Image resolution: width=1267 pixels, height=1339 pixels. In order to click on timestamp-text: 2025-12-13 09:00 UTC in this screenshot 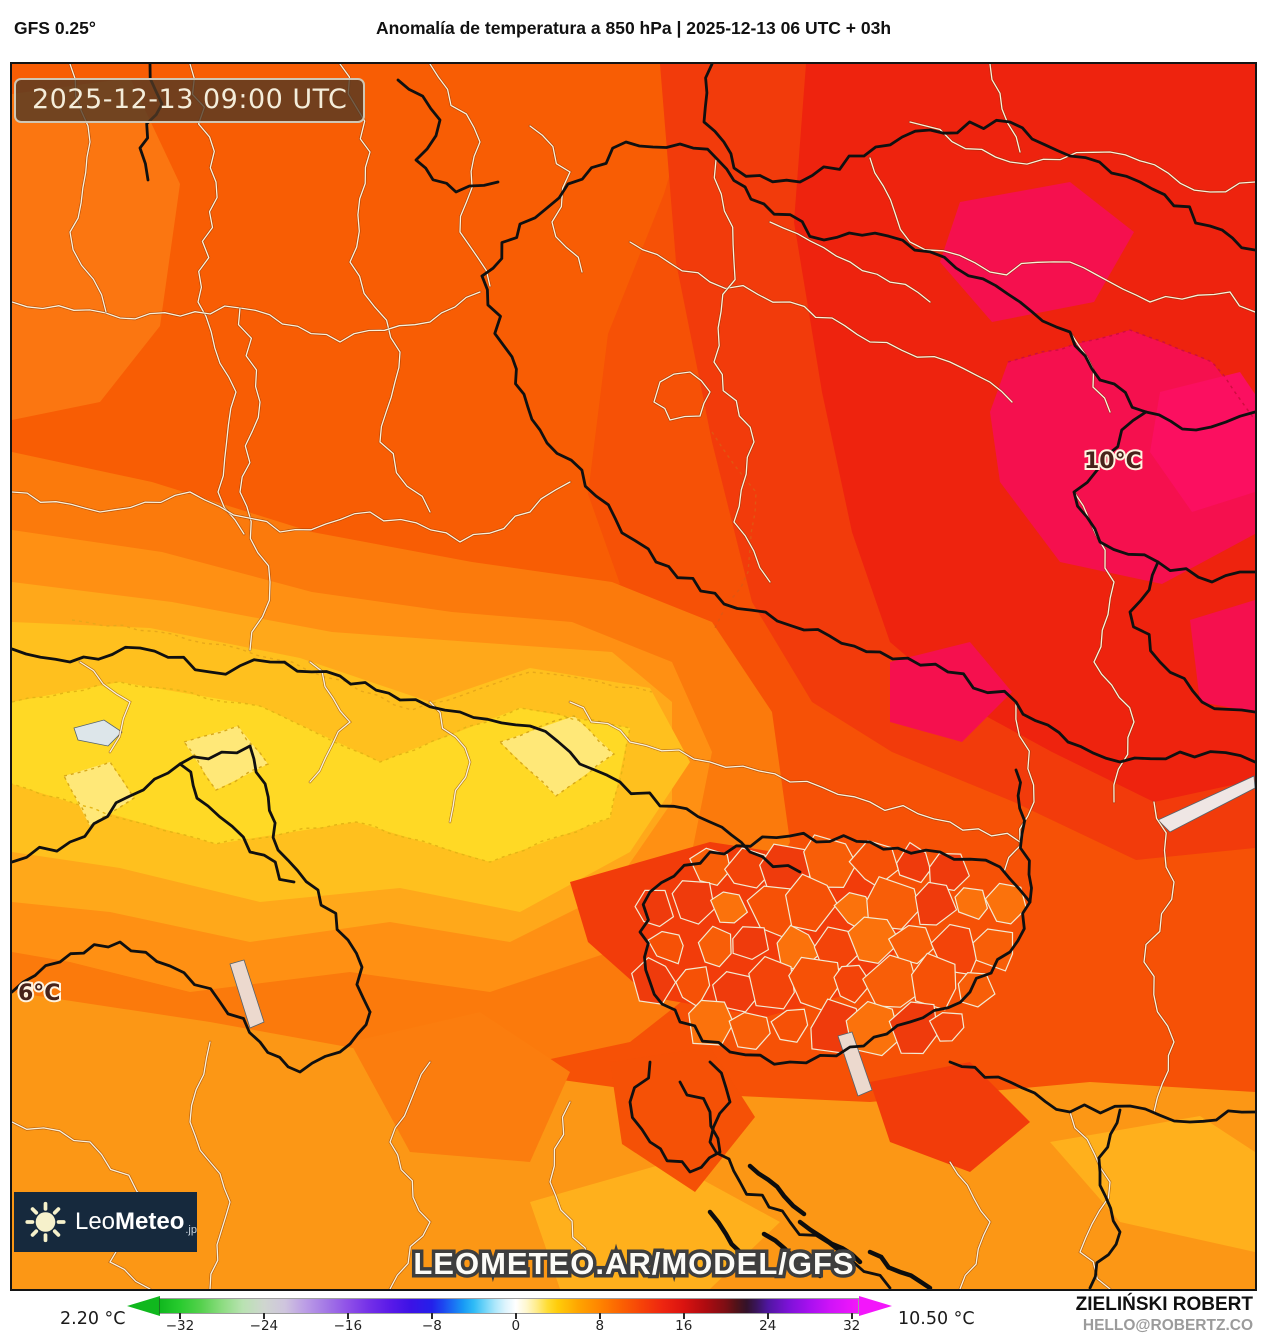, I will do `click(190, 99)`.